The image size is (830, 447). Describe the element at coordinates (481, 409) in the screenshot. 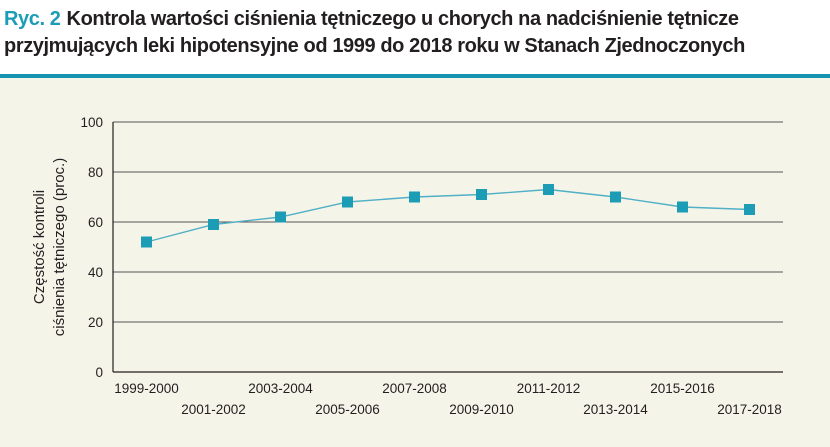

I see `x-tick-label: 2009-2010` at that location.